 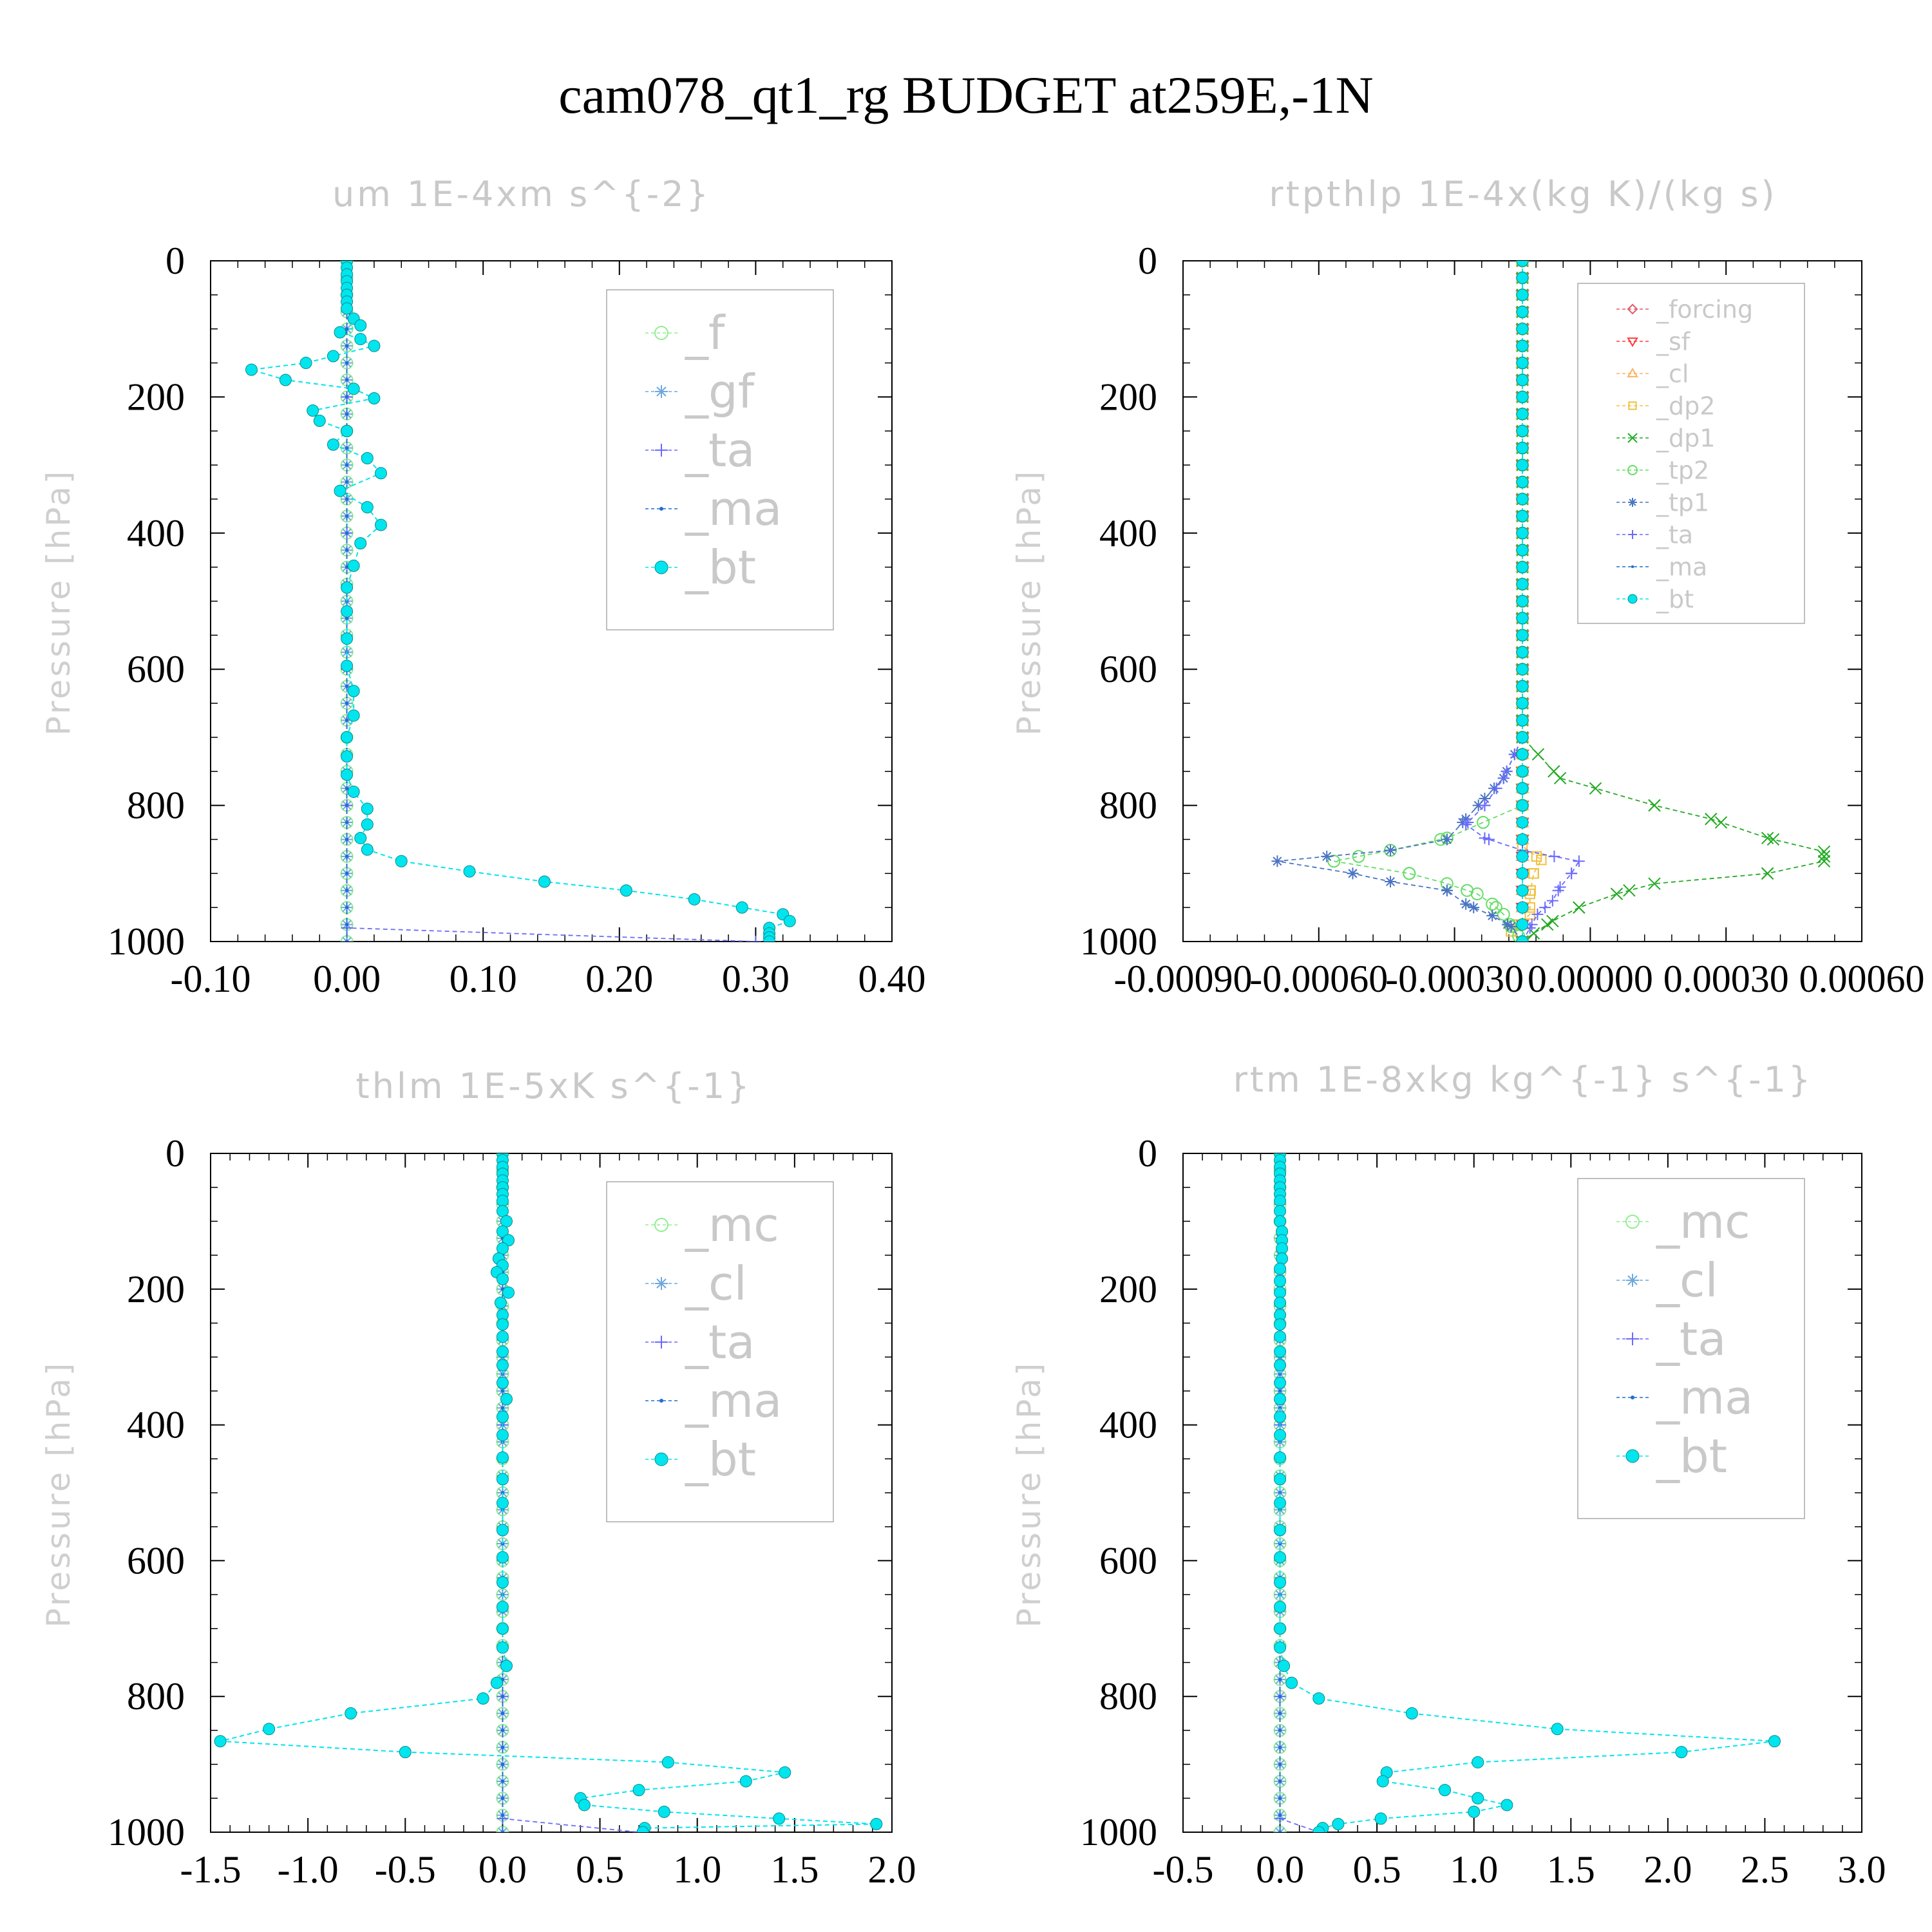 What do you see at coordinates (554, 1086) in the screenshot?
I see `panel-title: thlm 1E-5xK s^{-1}` at bounding box center [554, 1086].